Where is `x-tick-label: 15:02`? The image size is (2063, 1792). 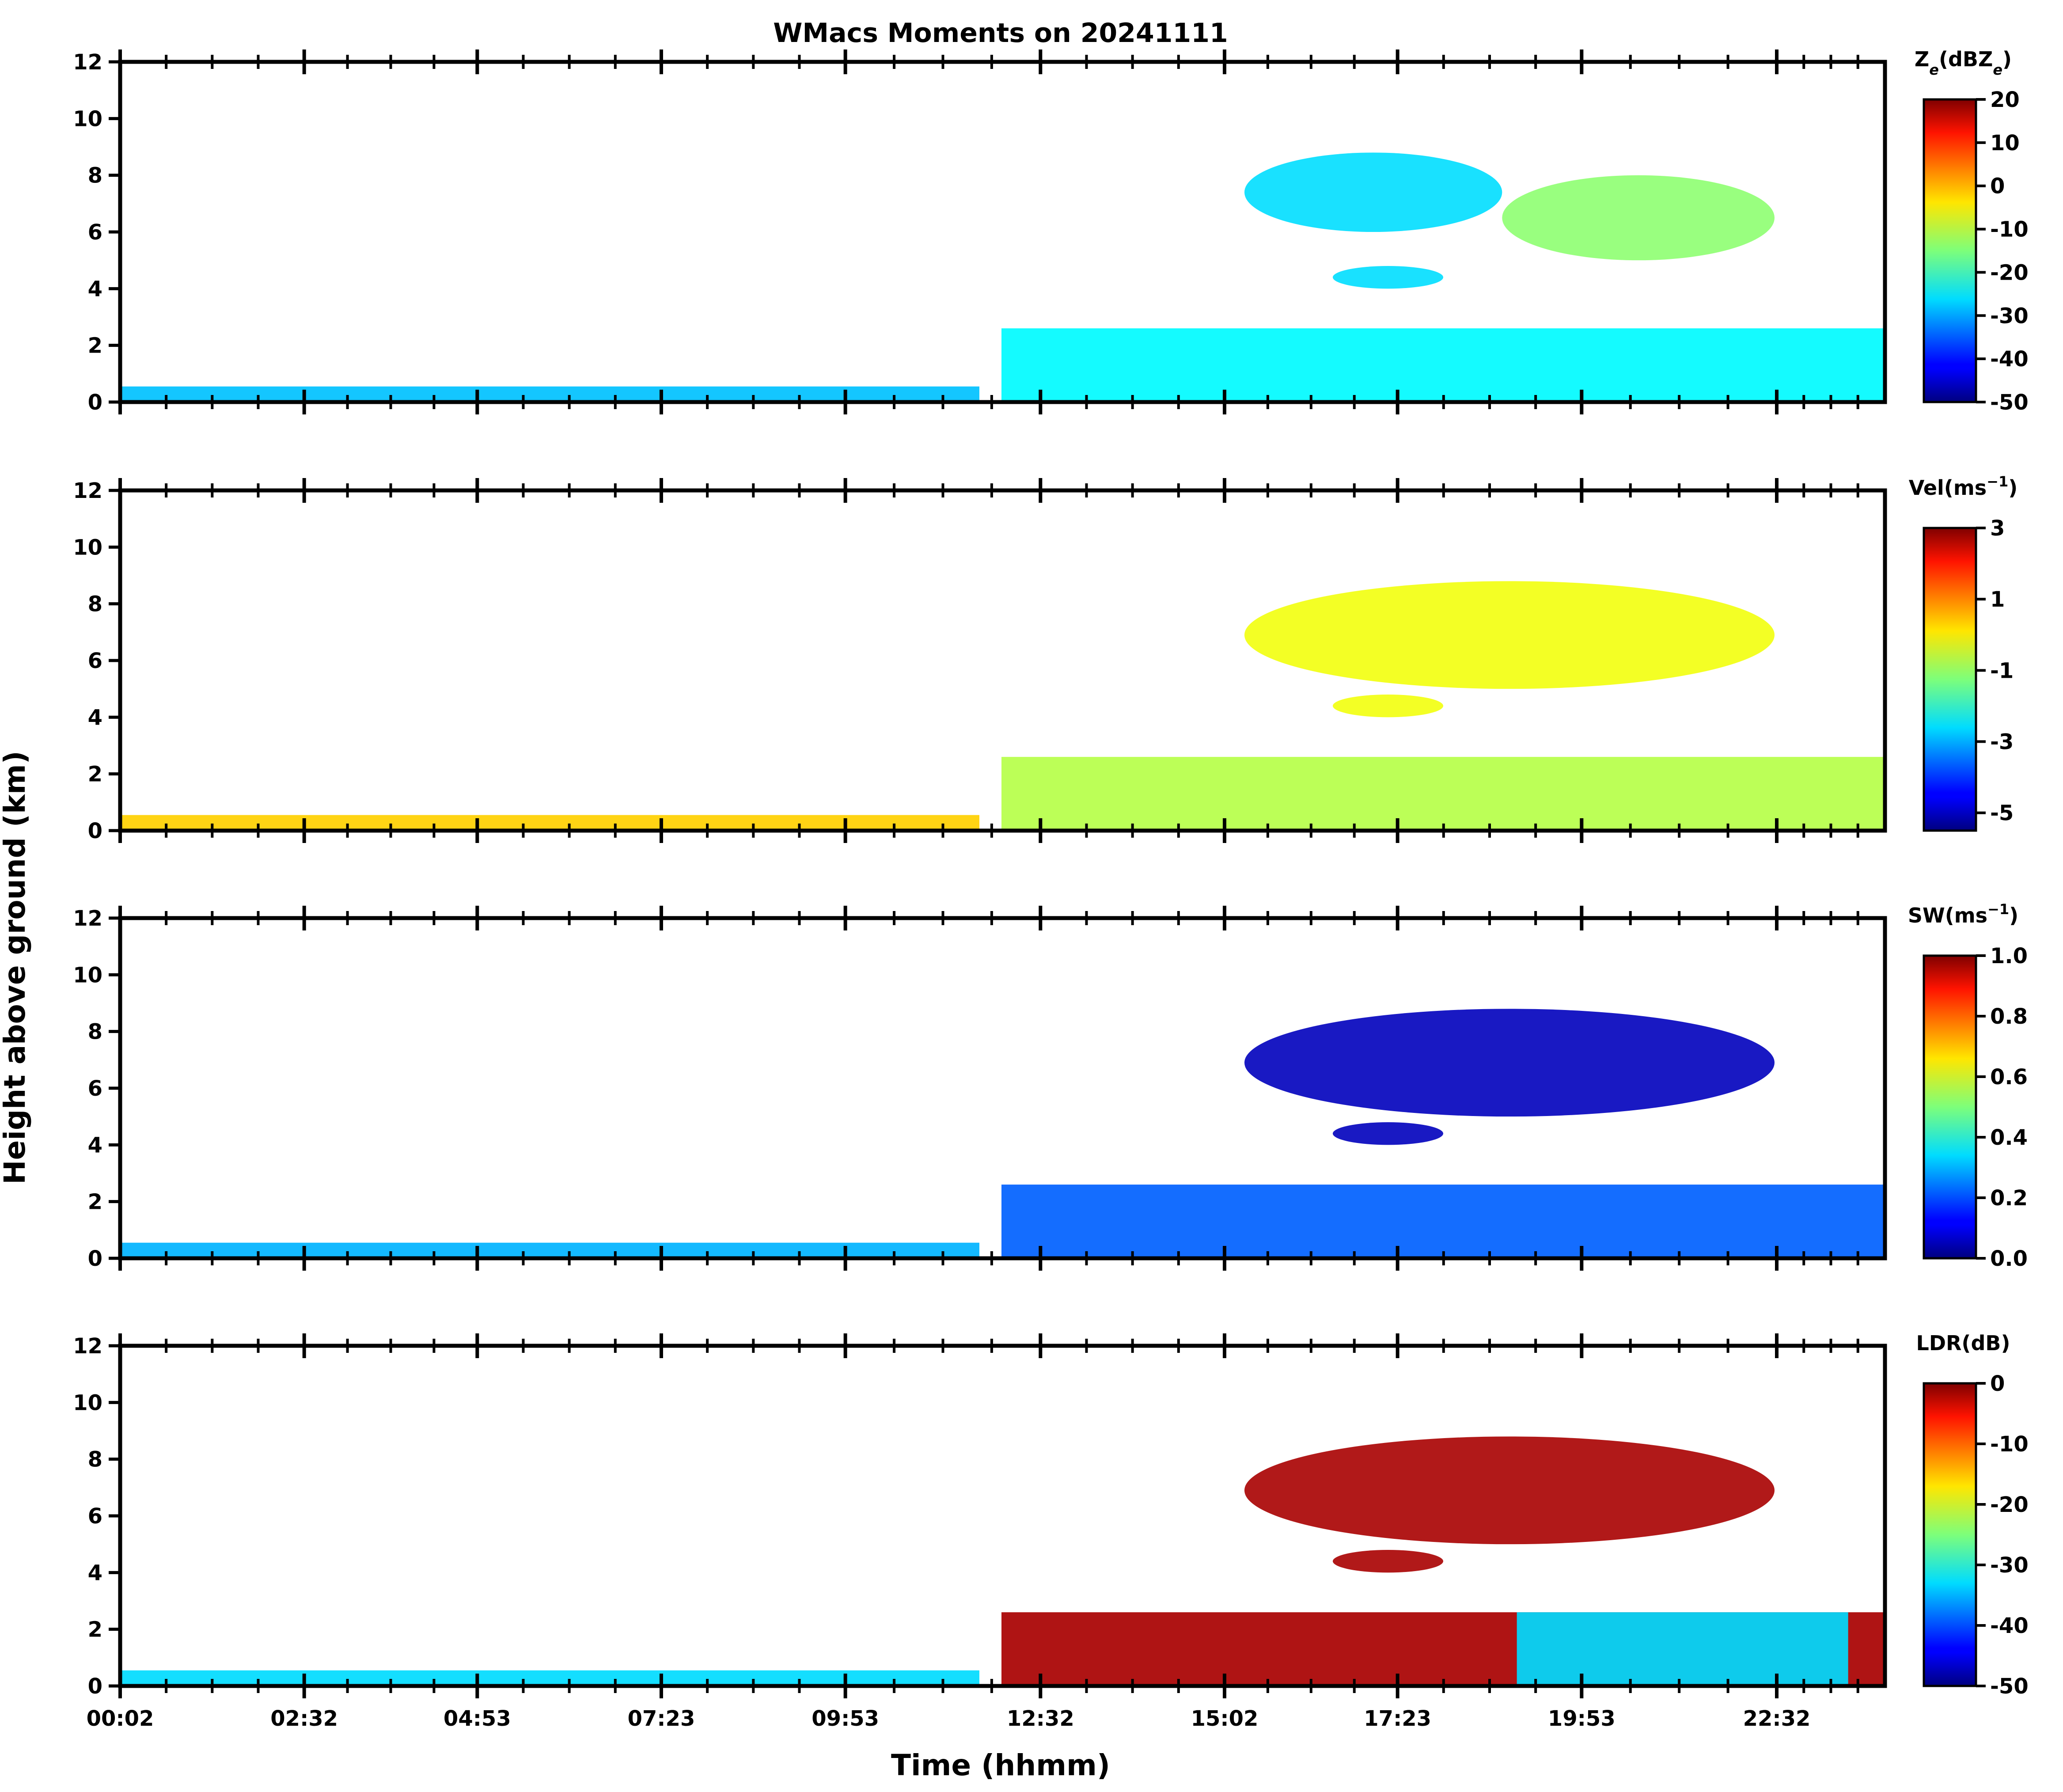 x-tick-label: 15:02 is located at coordinates (1225, 1718).